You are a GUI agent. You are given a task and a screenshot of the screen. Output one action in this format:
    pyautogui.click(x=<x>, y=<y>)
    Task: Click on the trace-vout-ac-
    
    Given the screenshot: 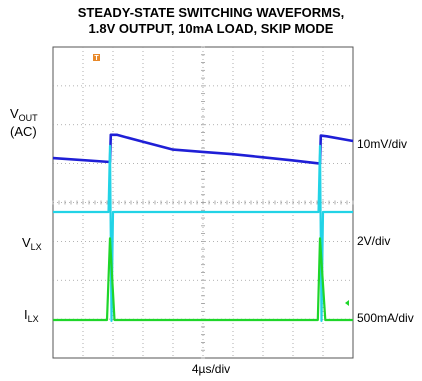 What is the action you would take?
    pyautogui.click(x=203, y=149)
    